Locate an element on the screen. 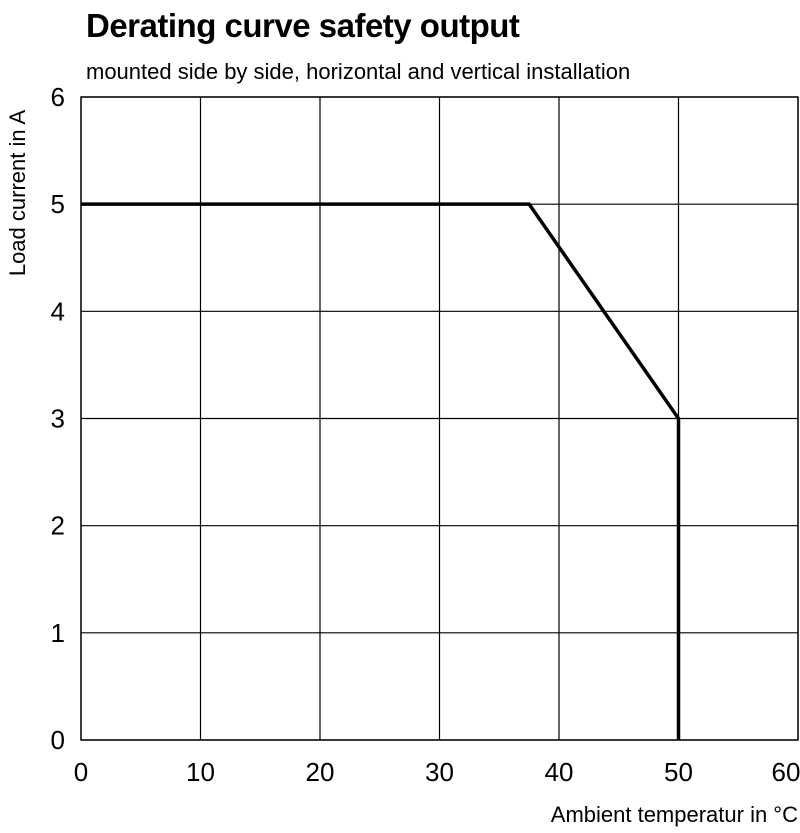 Image resolution: width=800 pixels, height=833 pixels. y-tick-label-1: 1 is located at coordinates (58, 633).